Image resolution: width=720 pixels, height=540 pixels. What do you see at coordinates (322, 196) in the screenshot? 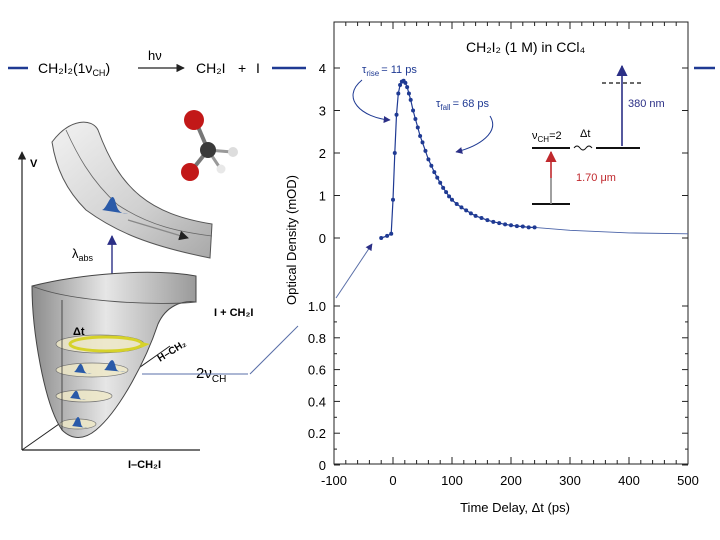
I see `upper-y-tick-label: 1` at bounding box center [322, 196].